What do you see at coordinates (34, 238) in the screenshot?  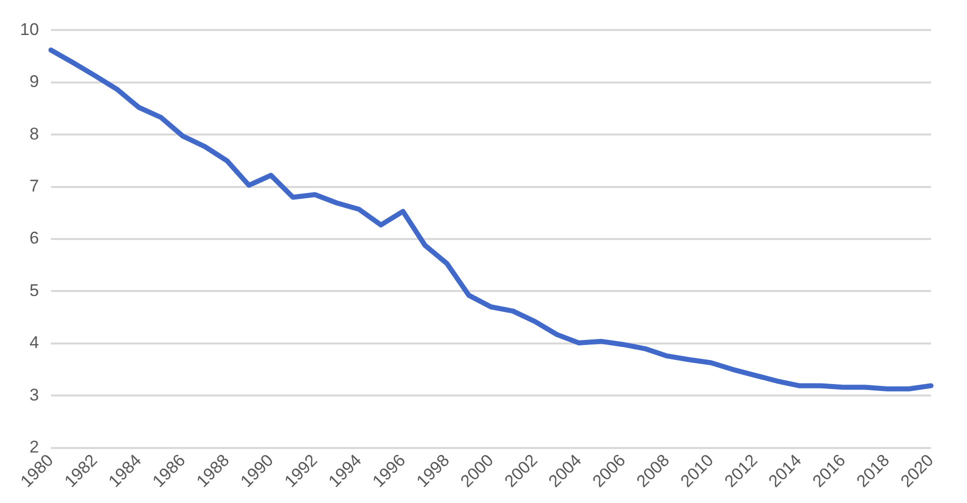 I see `y-tick-label: 6` at bounding box center [34, 238].